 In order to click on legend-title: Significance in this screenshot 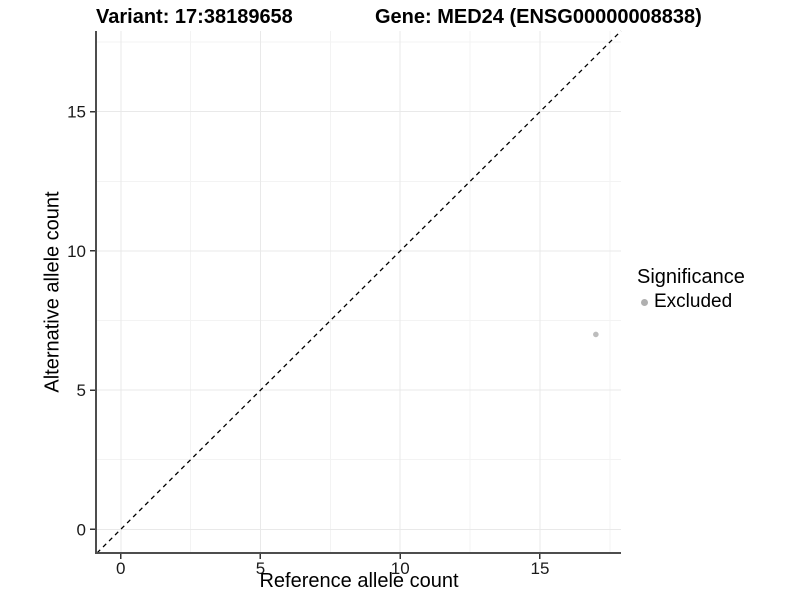, I will do `click(691, 277)`.